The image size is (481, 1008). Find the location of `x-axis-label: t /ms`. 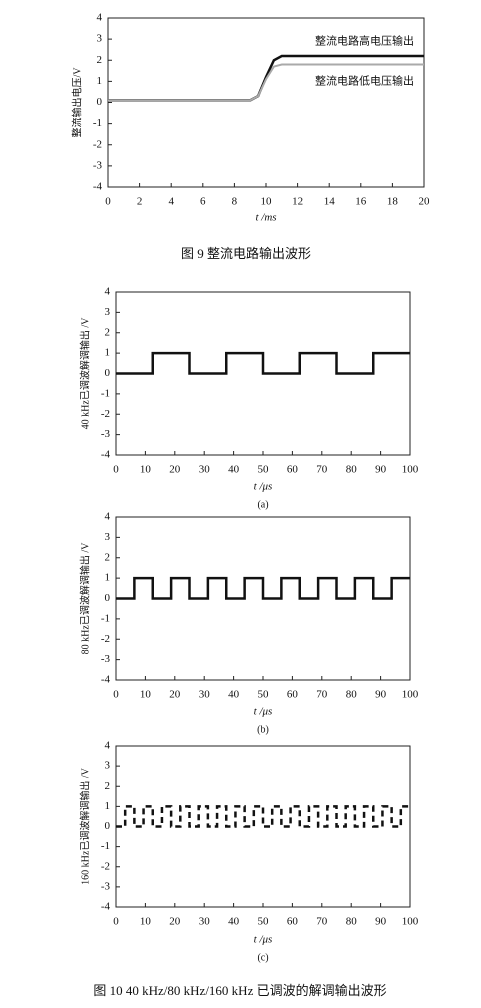

x-axis-label: t /ms is located at coordinates (265, 218).